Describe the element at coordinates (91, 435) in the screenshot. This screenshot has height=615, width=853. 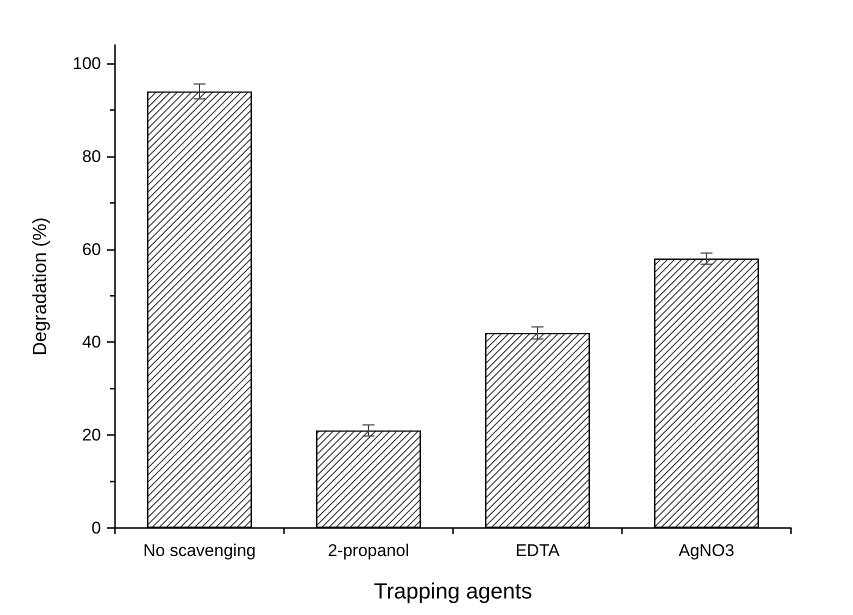
I see `y-tick-label: 20` at that location.